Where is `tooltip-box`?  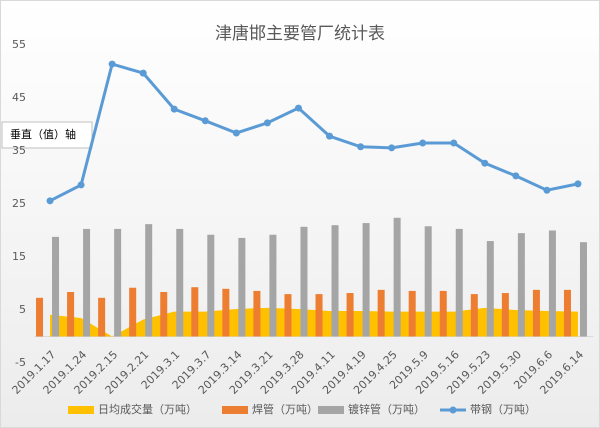 tooltip-box is located at coordinates (47, 135).